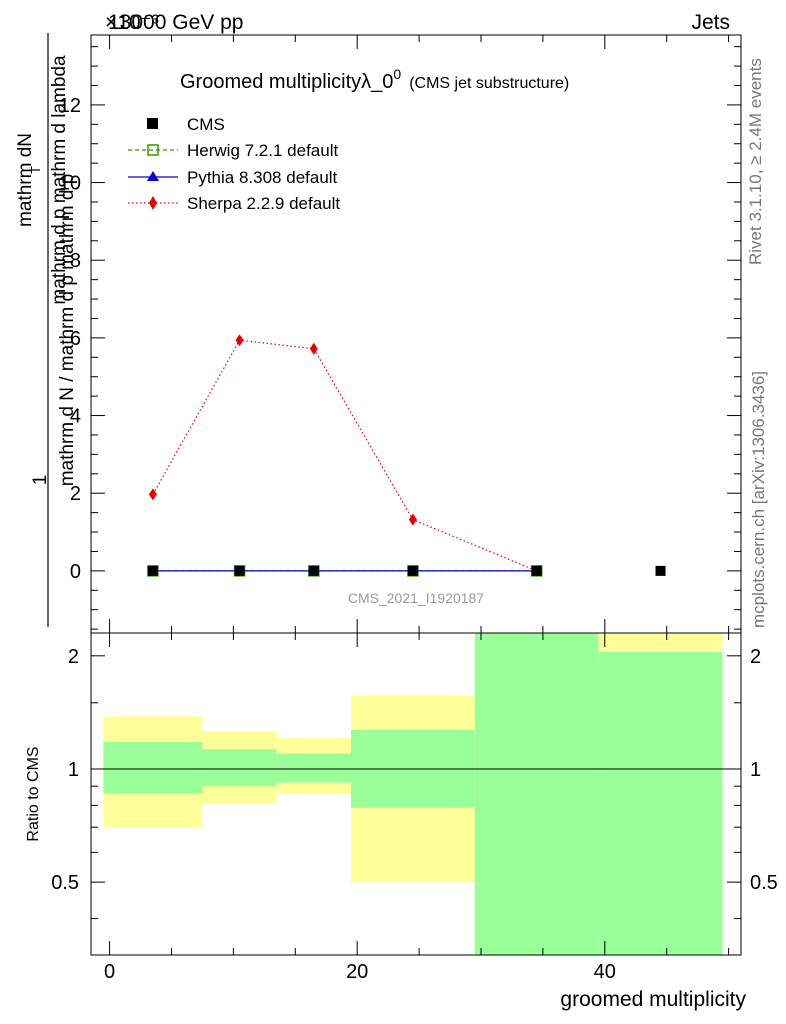  Describe the element at coordinates (206, 124) in the screenshot. I see `legend-label-cms: CMS` at that location.